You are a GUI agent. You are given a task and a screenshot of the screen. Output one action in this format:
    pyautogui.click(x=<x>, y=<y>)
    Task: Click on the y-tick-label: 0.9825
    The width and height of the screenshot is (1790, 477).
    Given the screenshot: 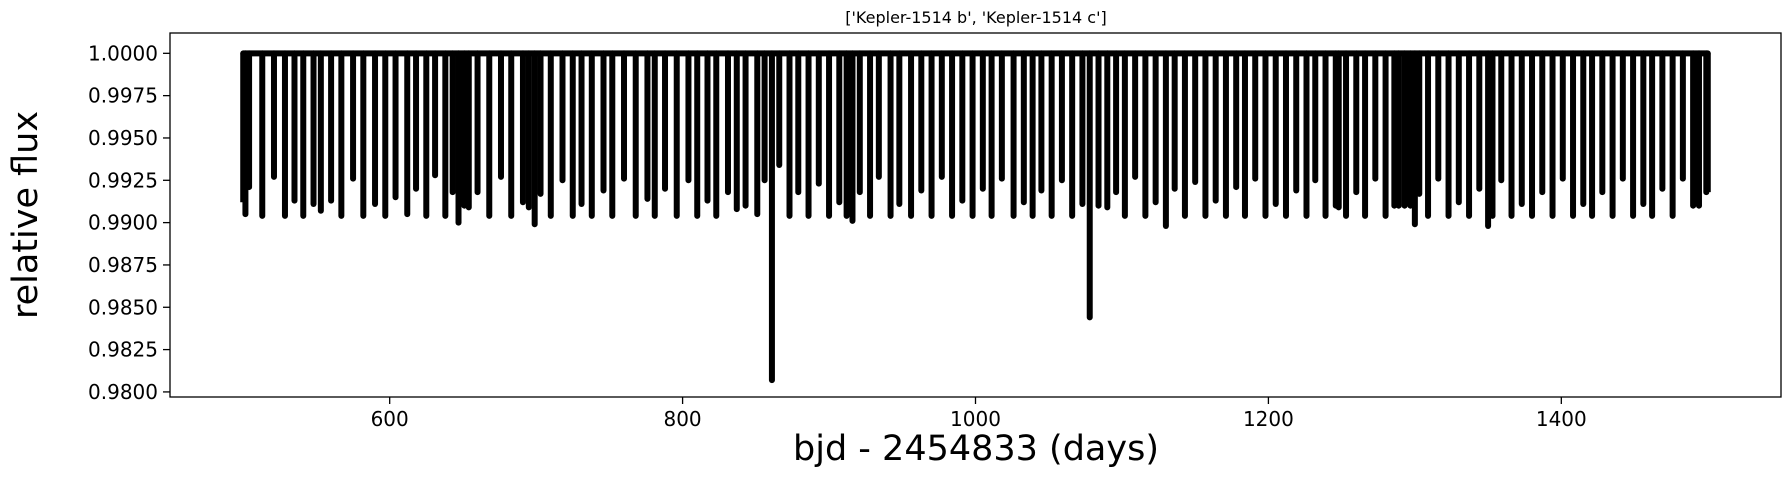 What is the action you would take?
    pyautogui.click(x=123, y=350)
    